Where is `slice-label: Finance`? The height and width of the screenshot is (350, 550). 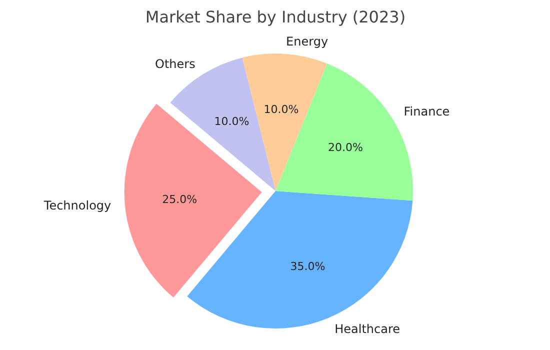
slice-label: Finance is located at coordinates (427, 111).